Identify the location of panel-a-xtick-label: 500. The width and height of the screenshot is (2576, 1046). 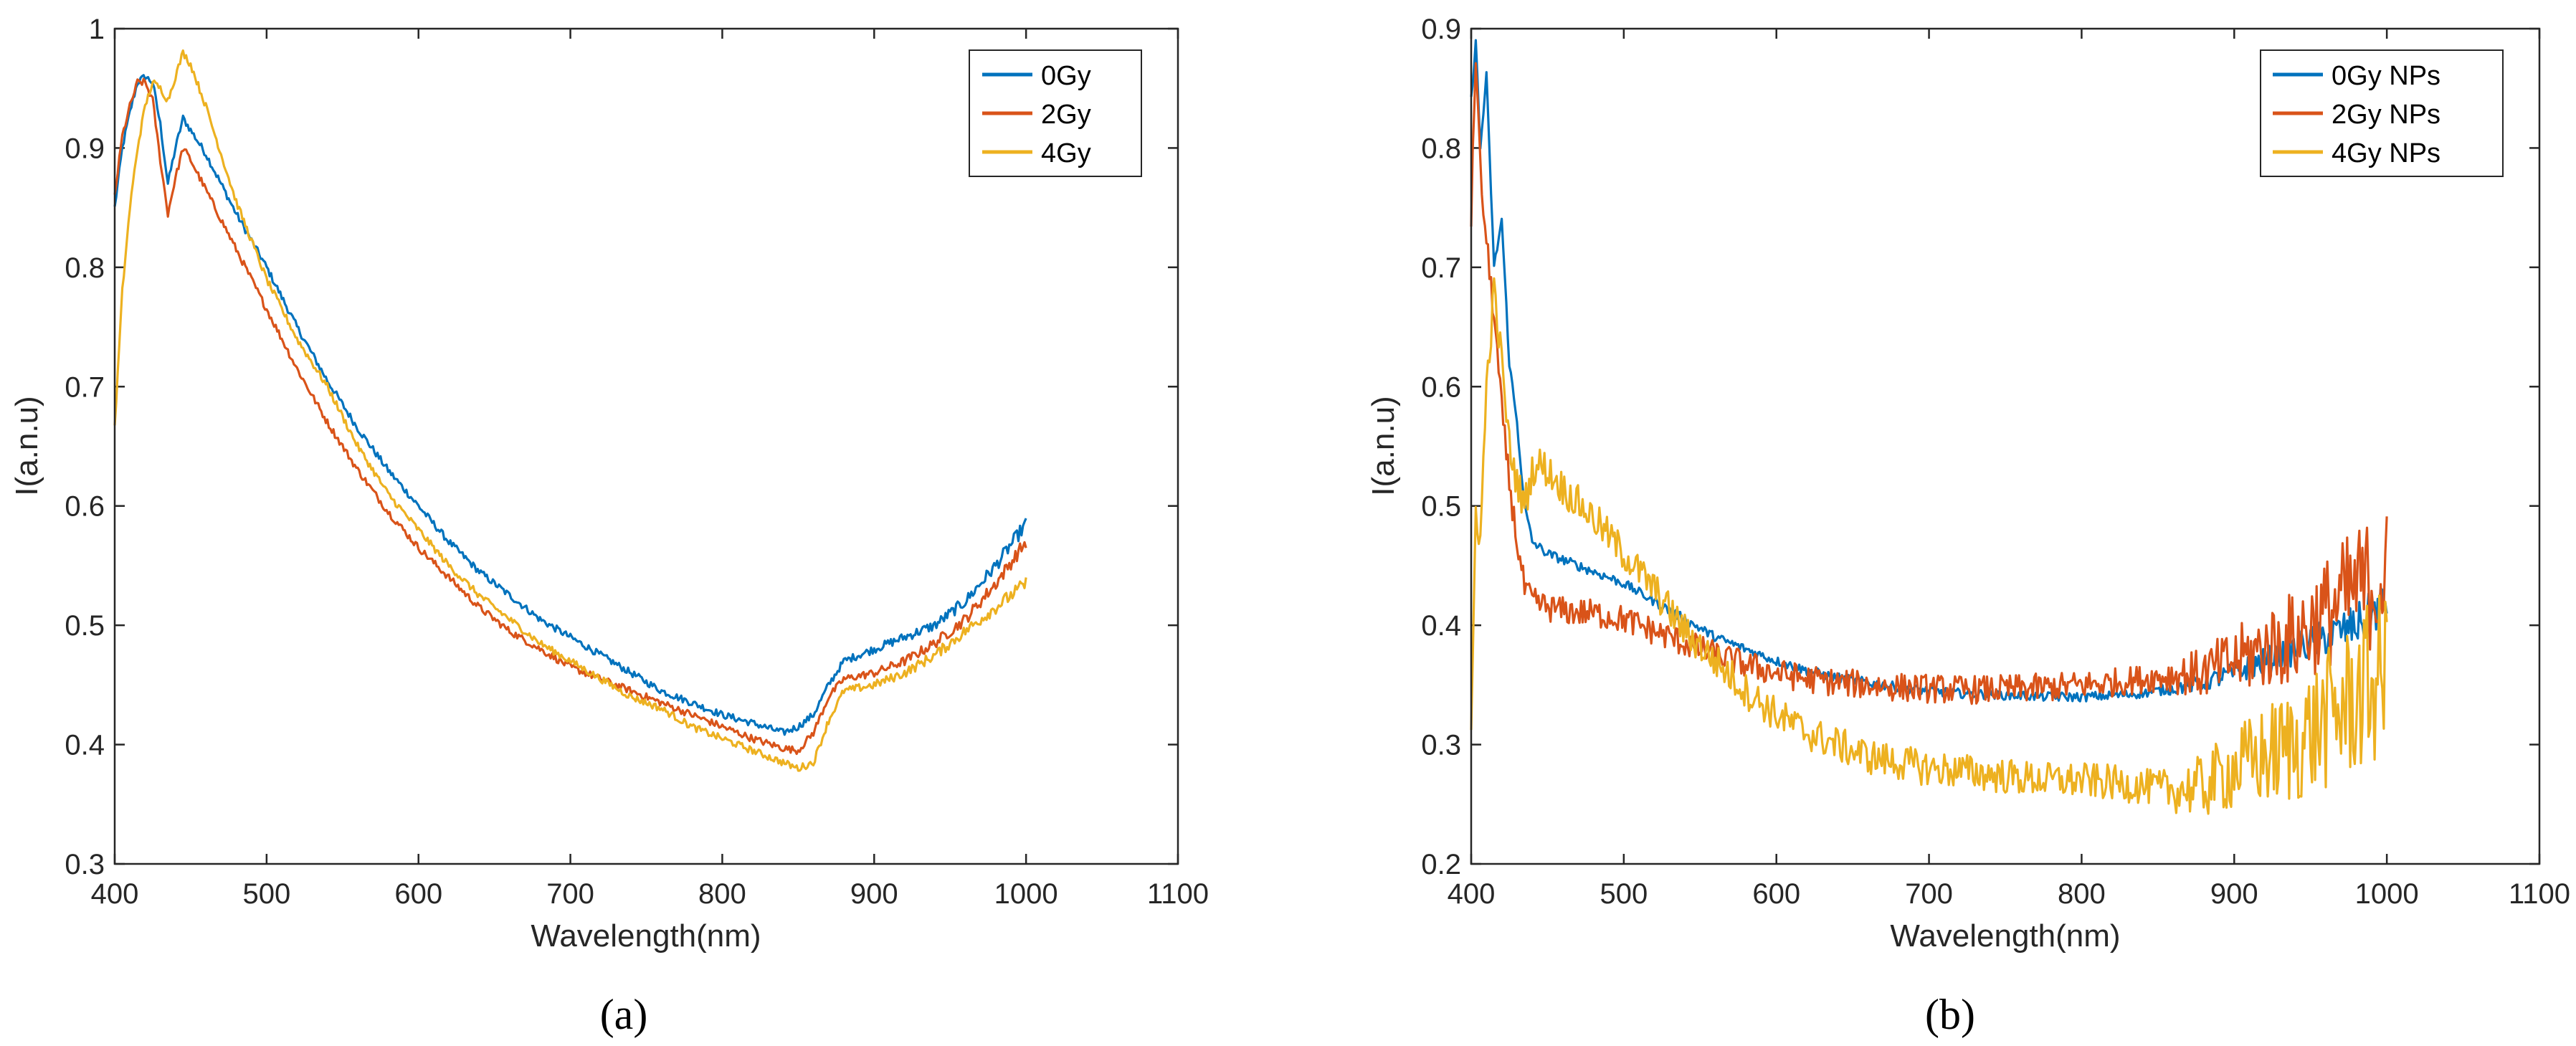
(266, 894).